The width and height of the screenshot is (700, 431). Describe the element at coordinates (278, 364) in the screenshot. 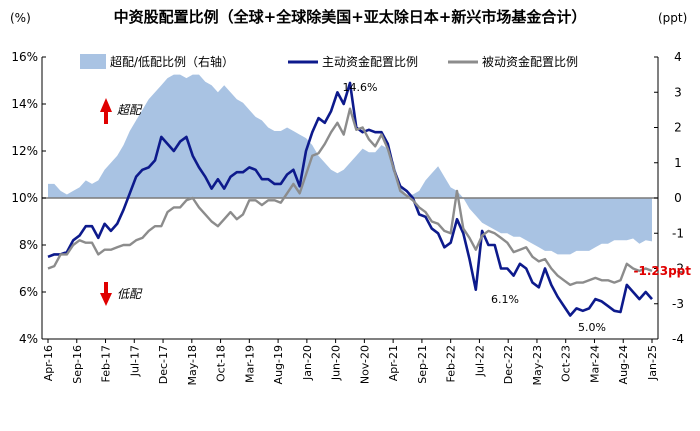

I see `x-tick-label: Aug-19` at that location.